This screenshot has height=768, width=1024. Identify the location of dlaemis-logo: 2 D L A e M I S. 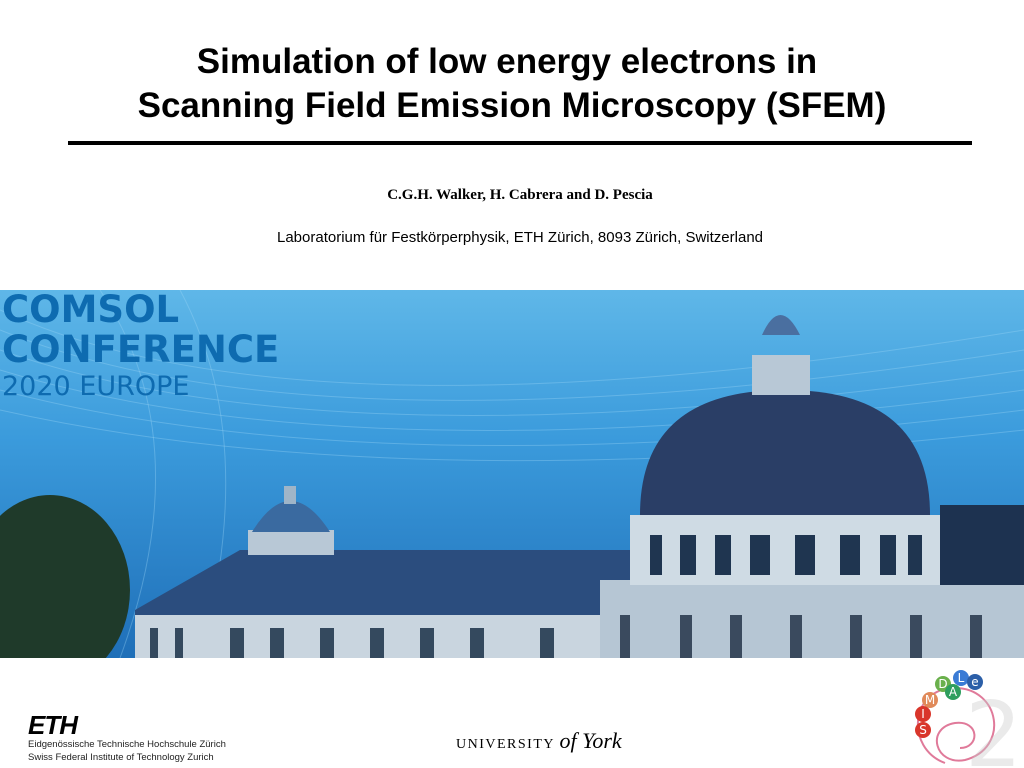
(967, 719).